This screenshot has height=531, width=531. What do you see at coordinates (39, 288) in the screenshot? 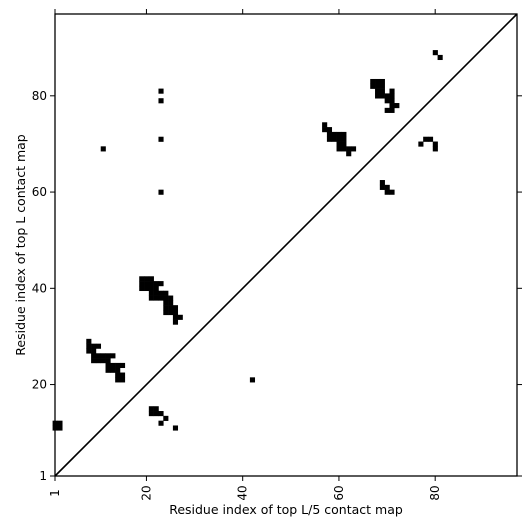
I see `y-tick-label: 40` at bounding box center [39, 288].